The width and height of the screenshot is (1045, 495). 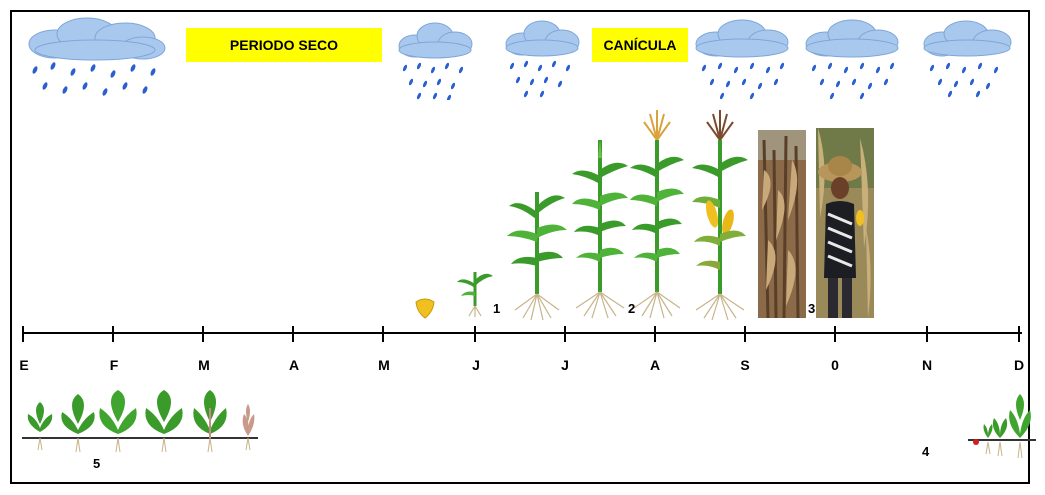 I want to click on maize-tasseling-plant-icon, so click(x=657, y=214).